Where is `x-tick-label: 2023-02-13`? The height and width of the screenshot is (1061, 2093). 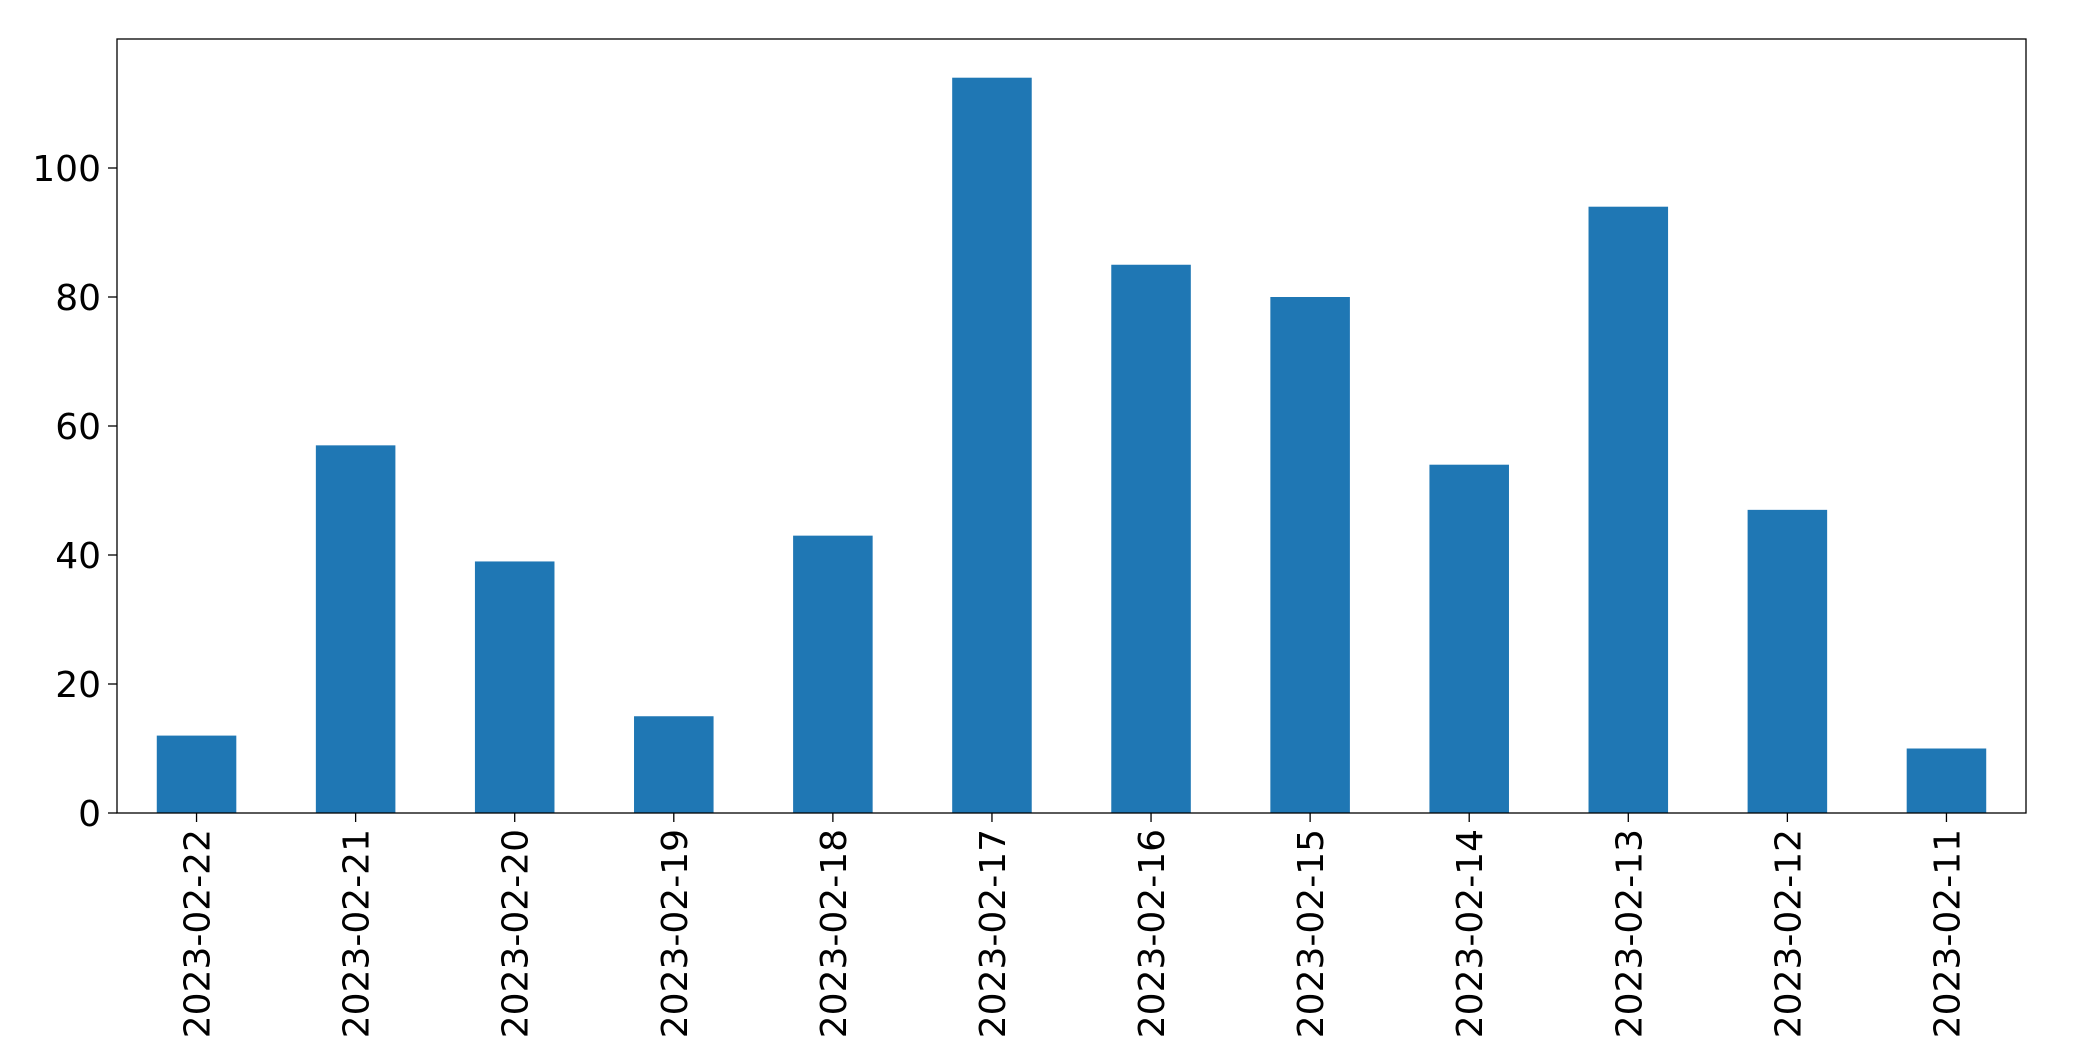
x-tick-label: 2023-02-13 is located at coordinates (1629, 933).